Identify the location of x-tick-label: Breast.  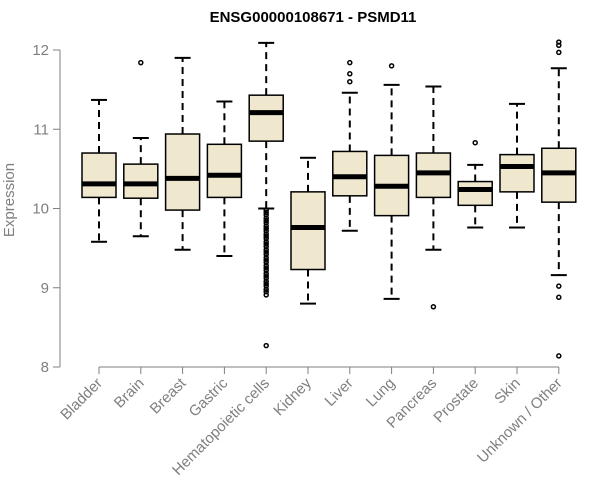
(168, 395).